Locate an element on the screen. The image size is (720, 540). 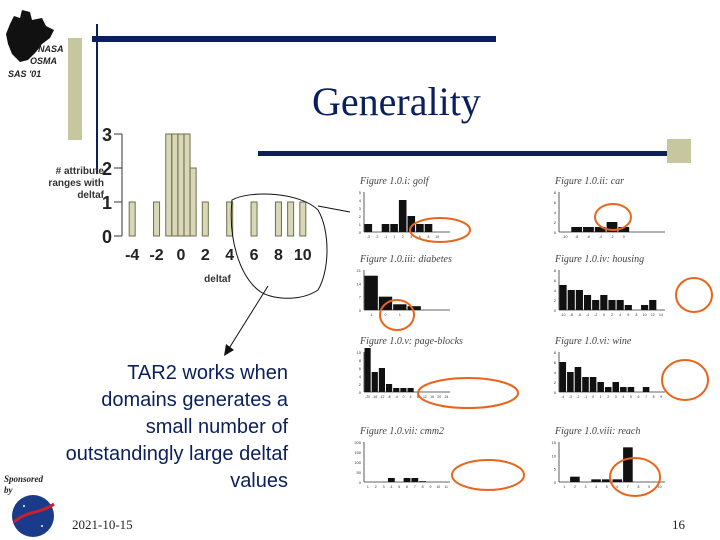
main-chart-ylabel: # attribute ranges with deltaf is located at coordinates (73, 184).